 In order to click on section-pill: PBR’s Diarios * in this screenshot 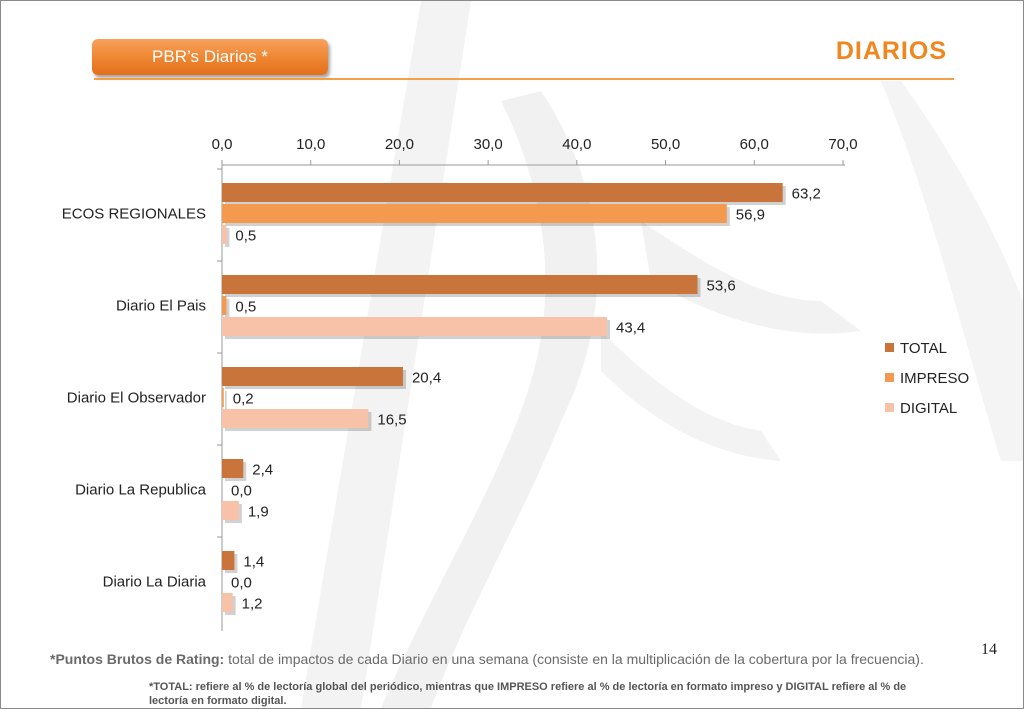, I will do `click(210, 57)`.